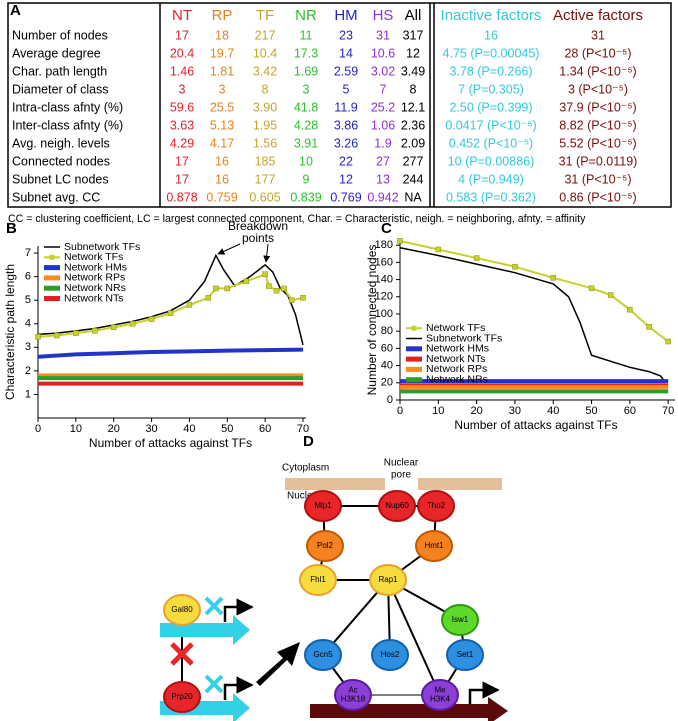  I want to click on legend-label: Network HMs, so click(95, 267).